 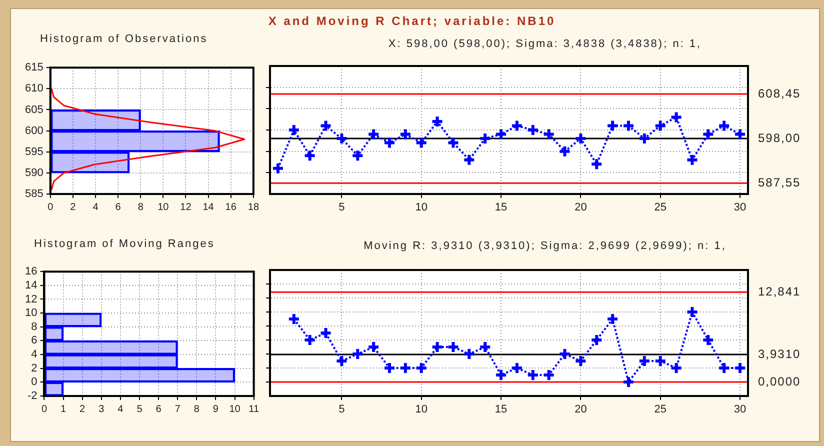 I want to click on x-tick-label: 18, so click(x=254, y=207).